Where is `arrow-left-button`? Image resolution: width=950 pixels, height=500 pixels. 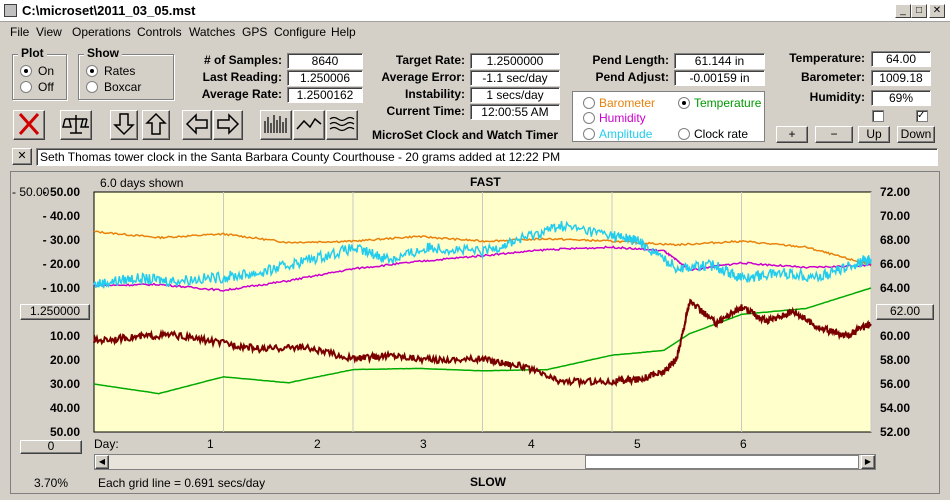
arrow-left-button is located at coordinates (197, 125).